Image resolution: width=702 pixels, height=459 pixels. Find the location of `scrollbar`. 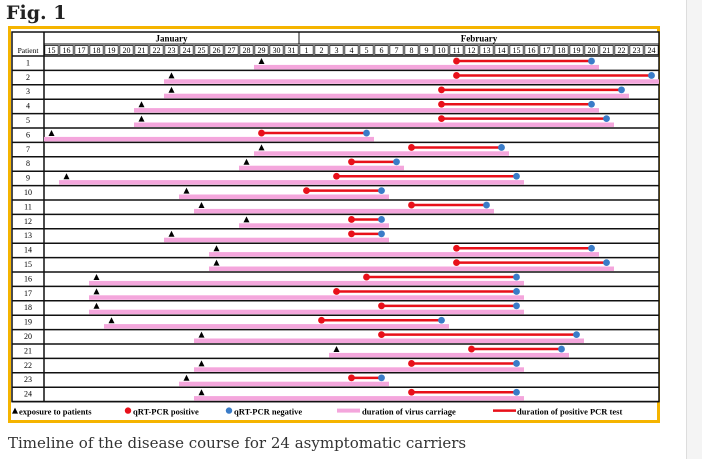

scrollbar is located at coordinates (694, 229).